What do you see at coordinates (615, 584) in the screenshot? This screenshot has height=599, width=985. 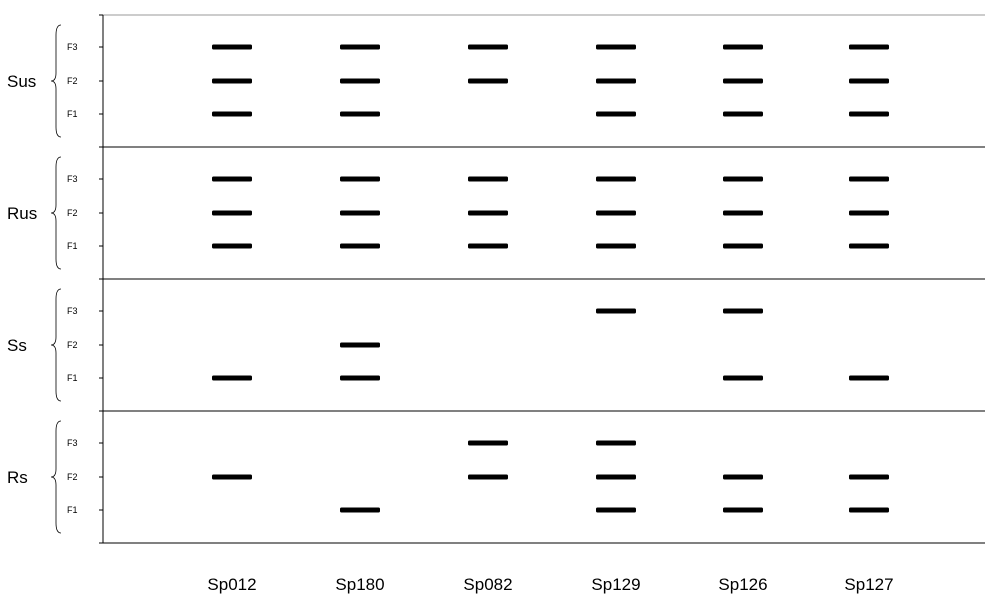 I see `x-tick-label: Sp129` at bounding box center [615, 584].